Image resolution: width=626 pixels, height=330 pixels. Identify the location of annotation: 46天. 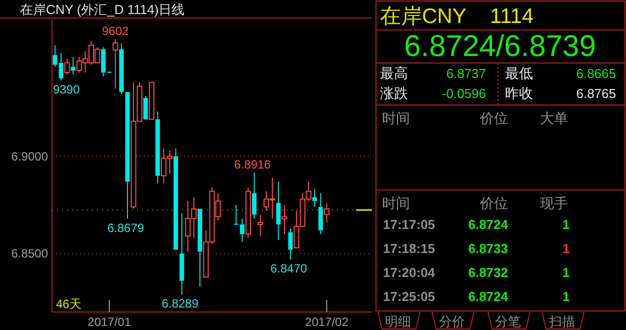
(69, 304).